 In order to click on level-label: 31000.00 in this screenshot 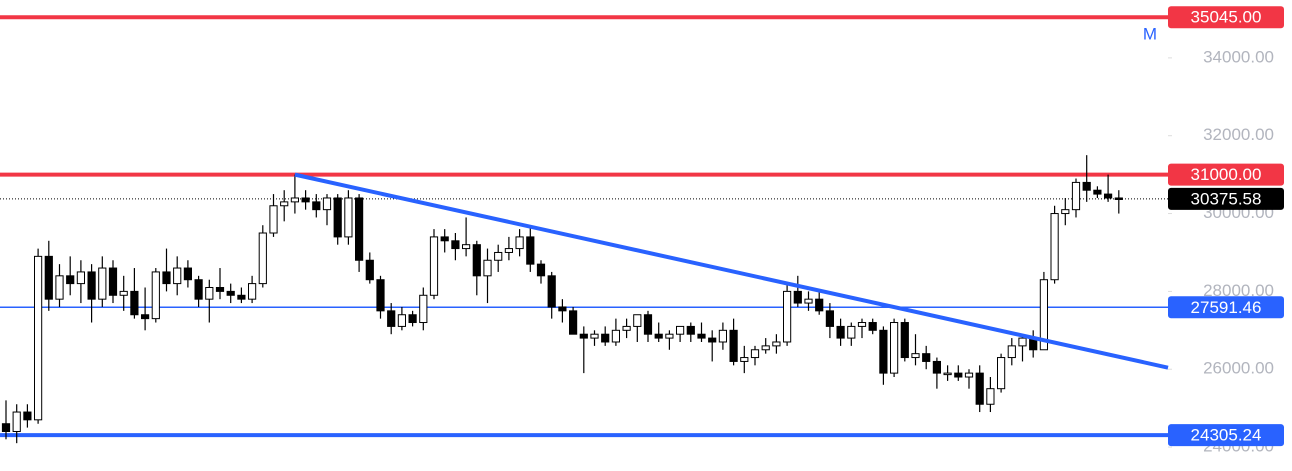, I will do `click(1226, 174)`.